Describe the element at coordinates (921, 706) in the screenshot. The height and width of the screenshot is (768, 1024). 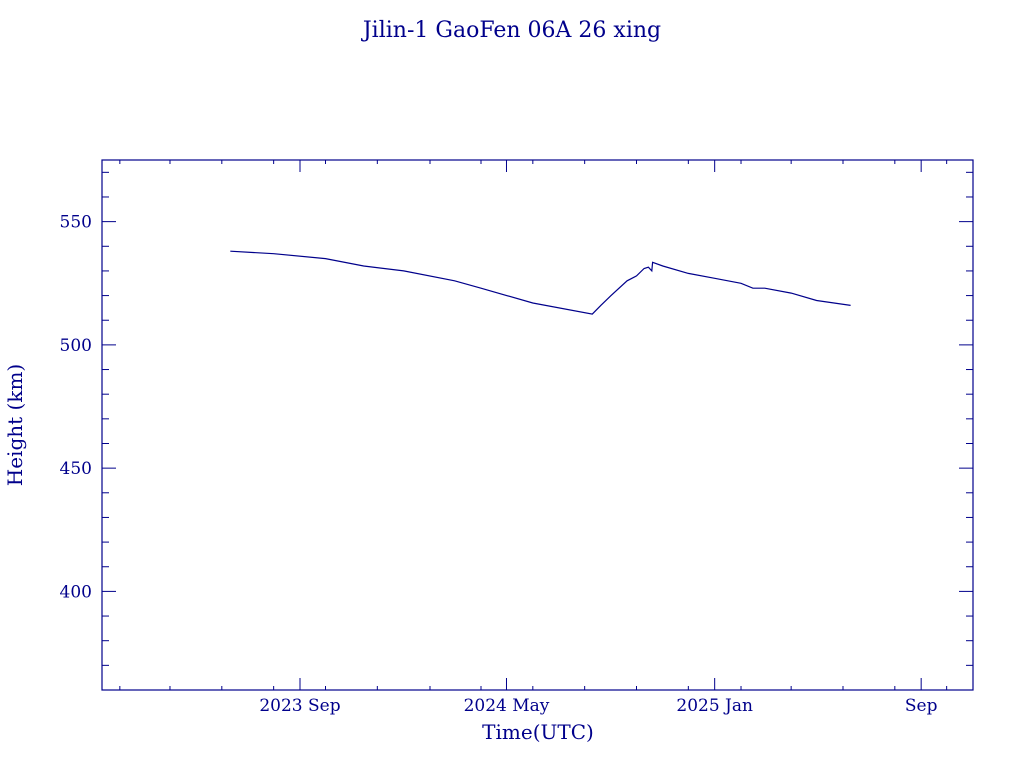
I see `x-tick-label: Sep` at that location.